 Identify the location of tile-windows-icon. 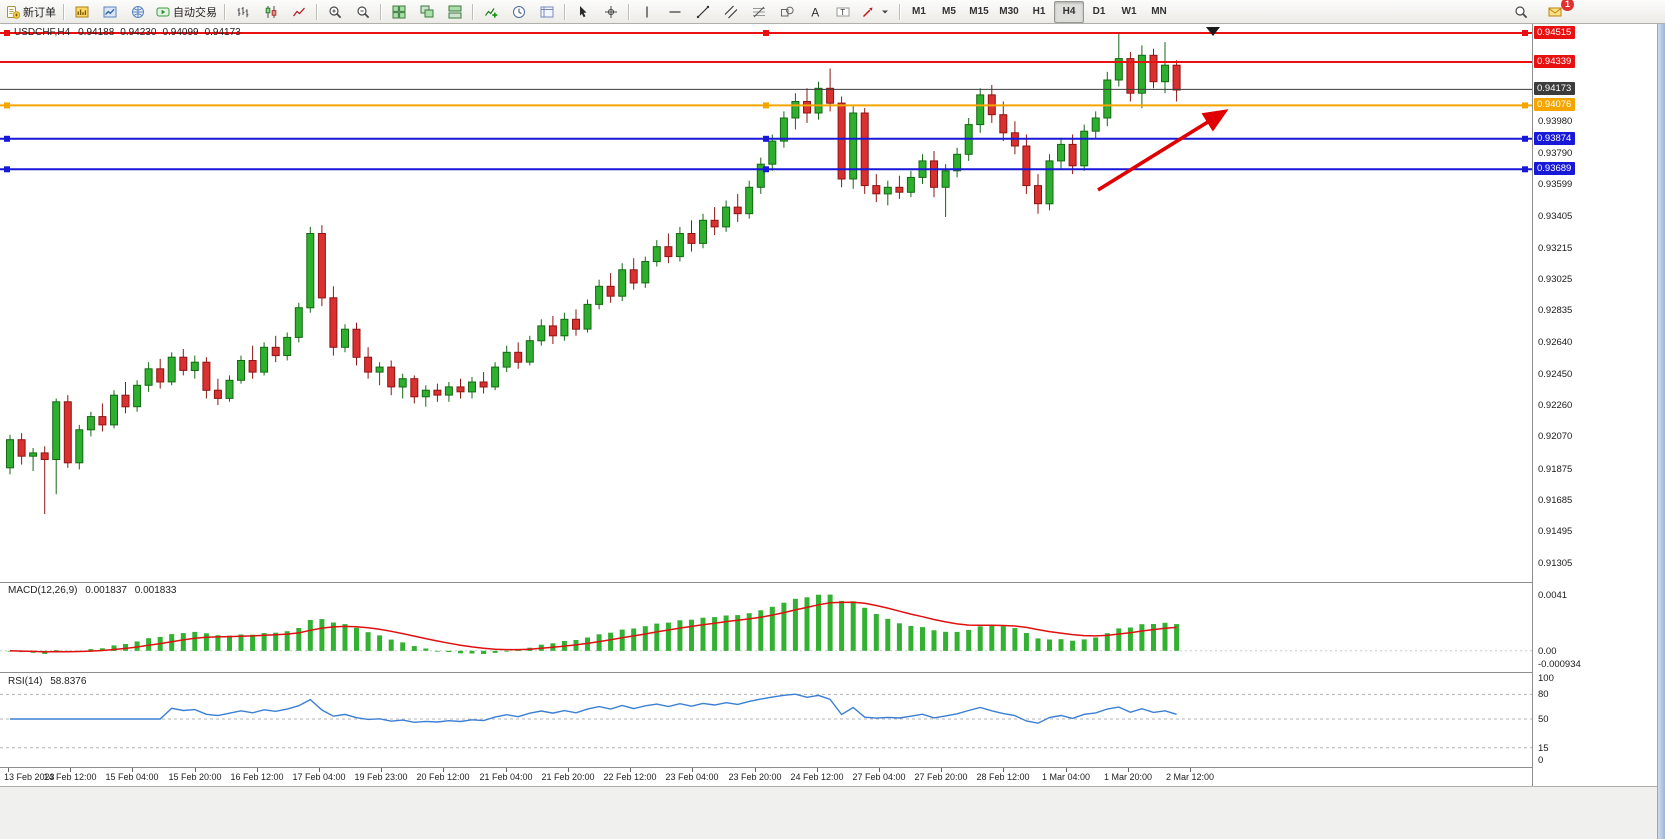
(399, 11).